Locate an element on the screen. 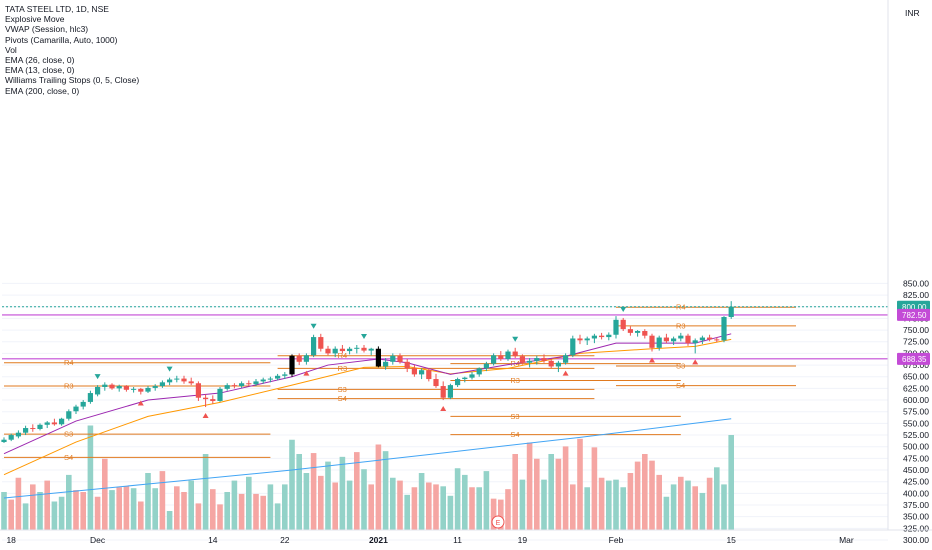 Image resolution: width=932 pixels, height=550 pixels. indicator-ema13: EMA (13, close, 0) is located at coordinates (40, 70).